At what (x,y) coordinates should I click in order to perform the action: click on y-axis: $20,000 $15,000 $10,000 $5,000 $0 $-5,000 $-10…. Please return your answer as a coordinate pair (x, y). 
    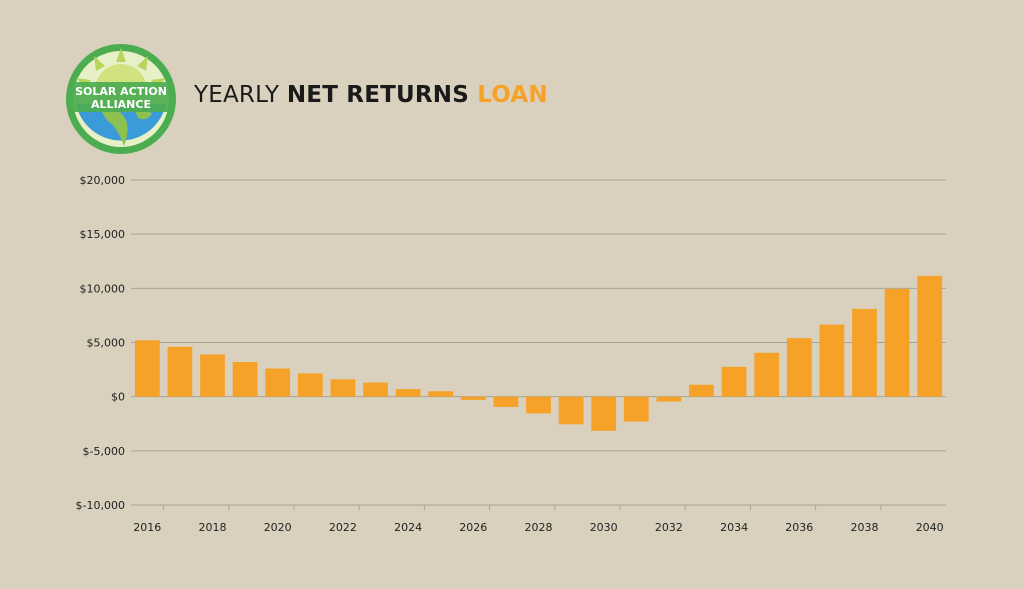
    Looking at the image, I should click on (100, 343).